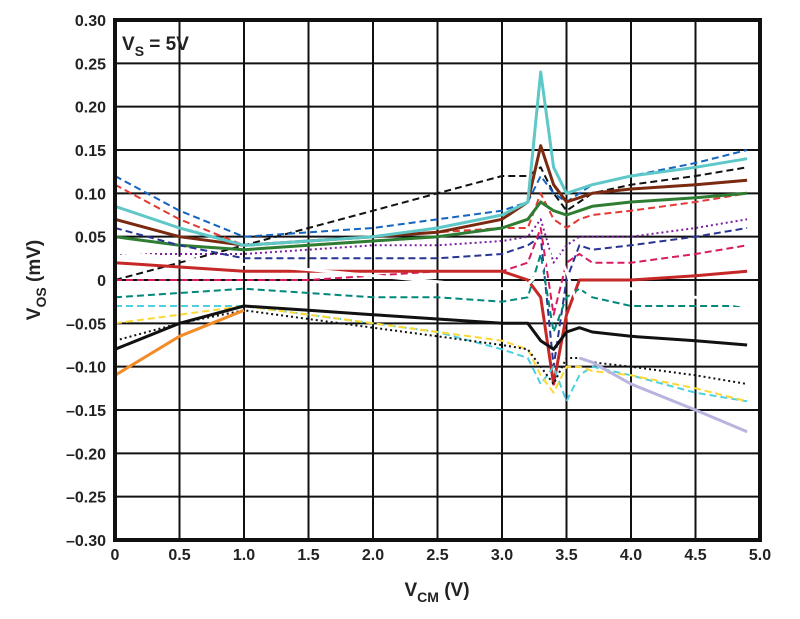 The image size is (800, 619). I want to click on x-tick-label: 2.5, so click(437, 555).